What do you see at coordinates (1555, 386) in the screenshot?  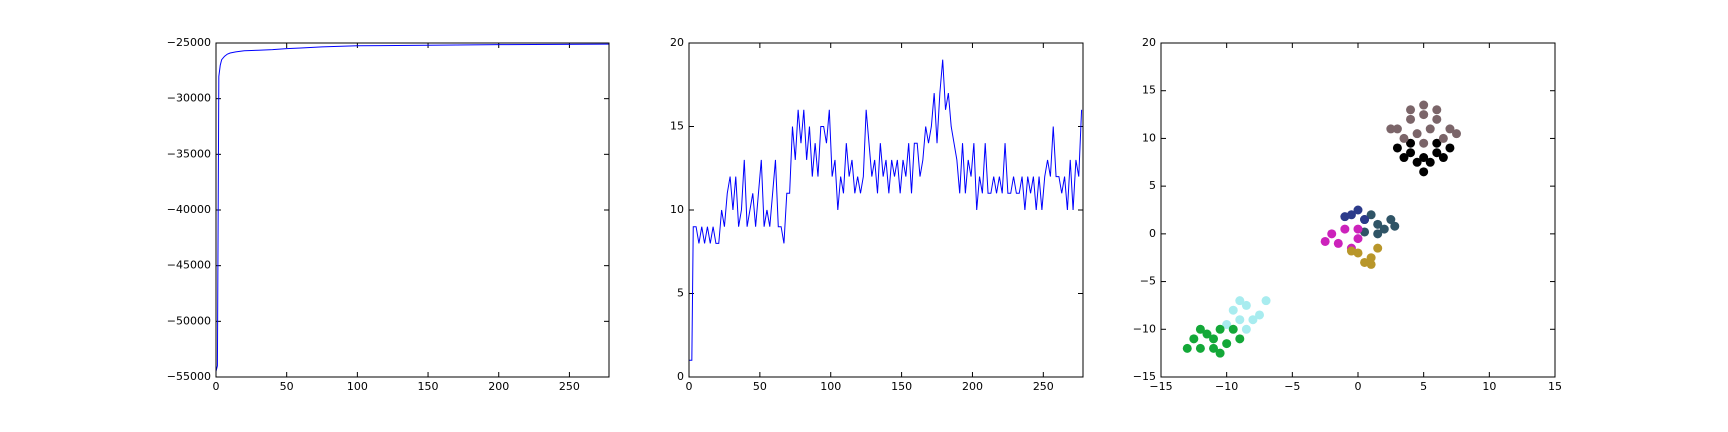 I see `x-tick-label: 15` at bounding box center [1555, 386].